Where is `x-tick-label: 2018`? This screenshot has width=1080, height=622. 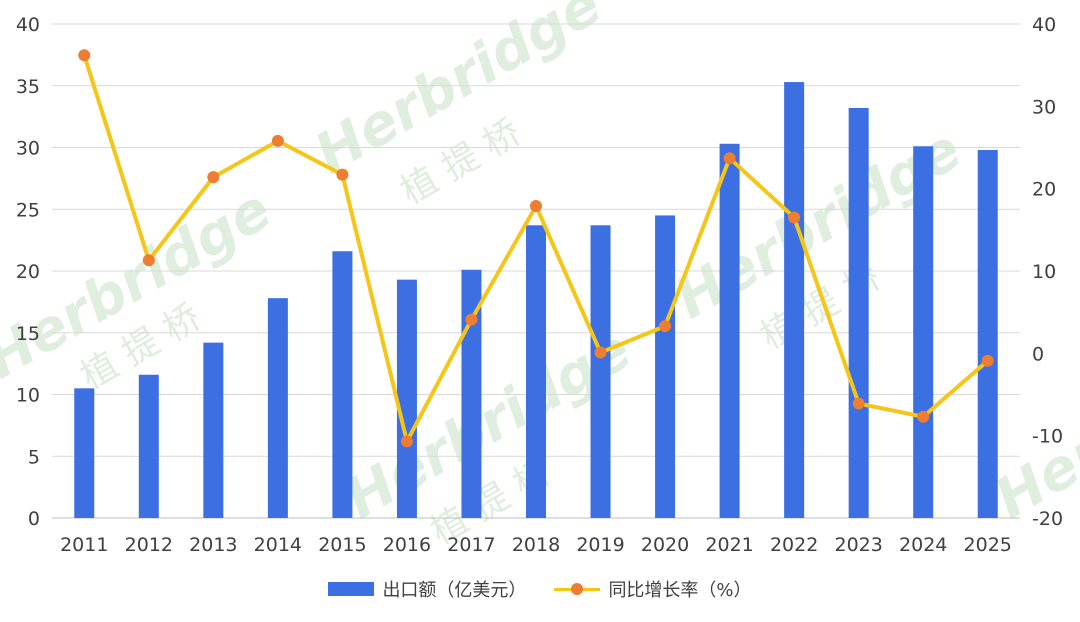
x-tick-label: 2018 is located at coordinates (536, 545).